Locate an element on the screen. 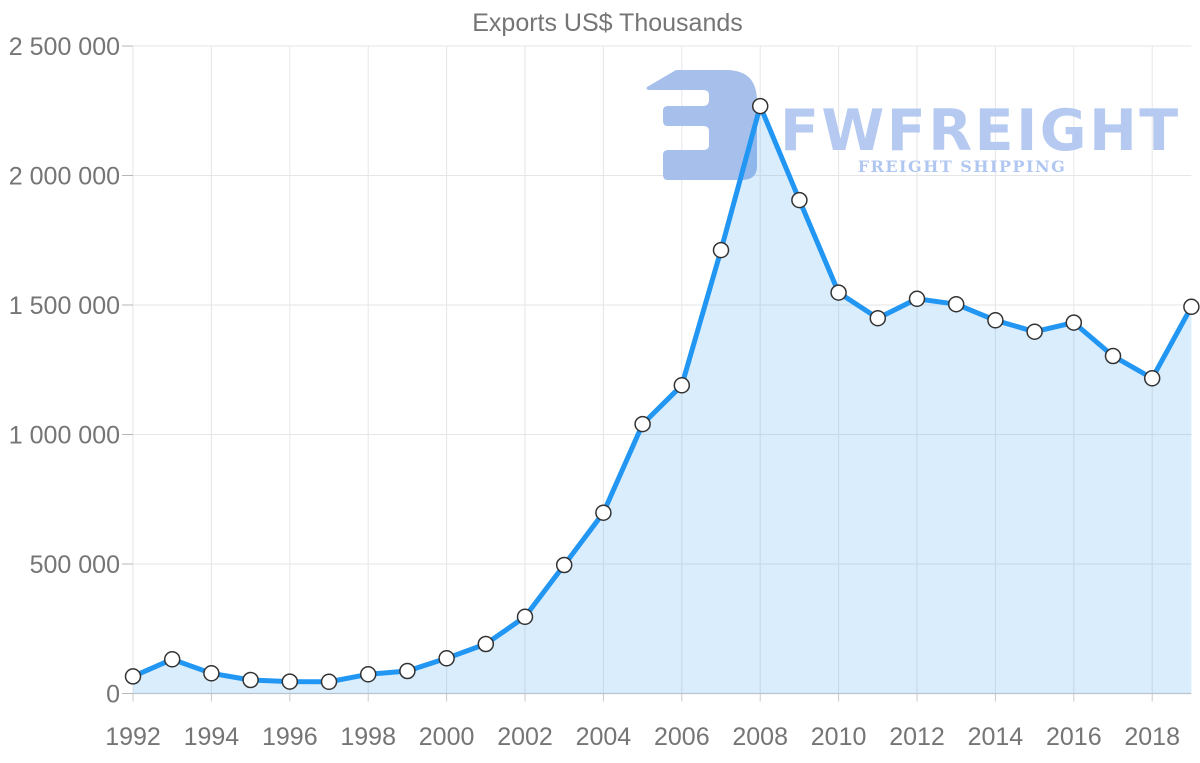  x-axis-label: 2016 is located at coordinates (1074, 737).